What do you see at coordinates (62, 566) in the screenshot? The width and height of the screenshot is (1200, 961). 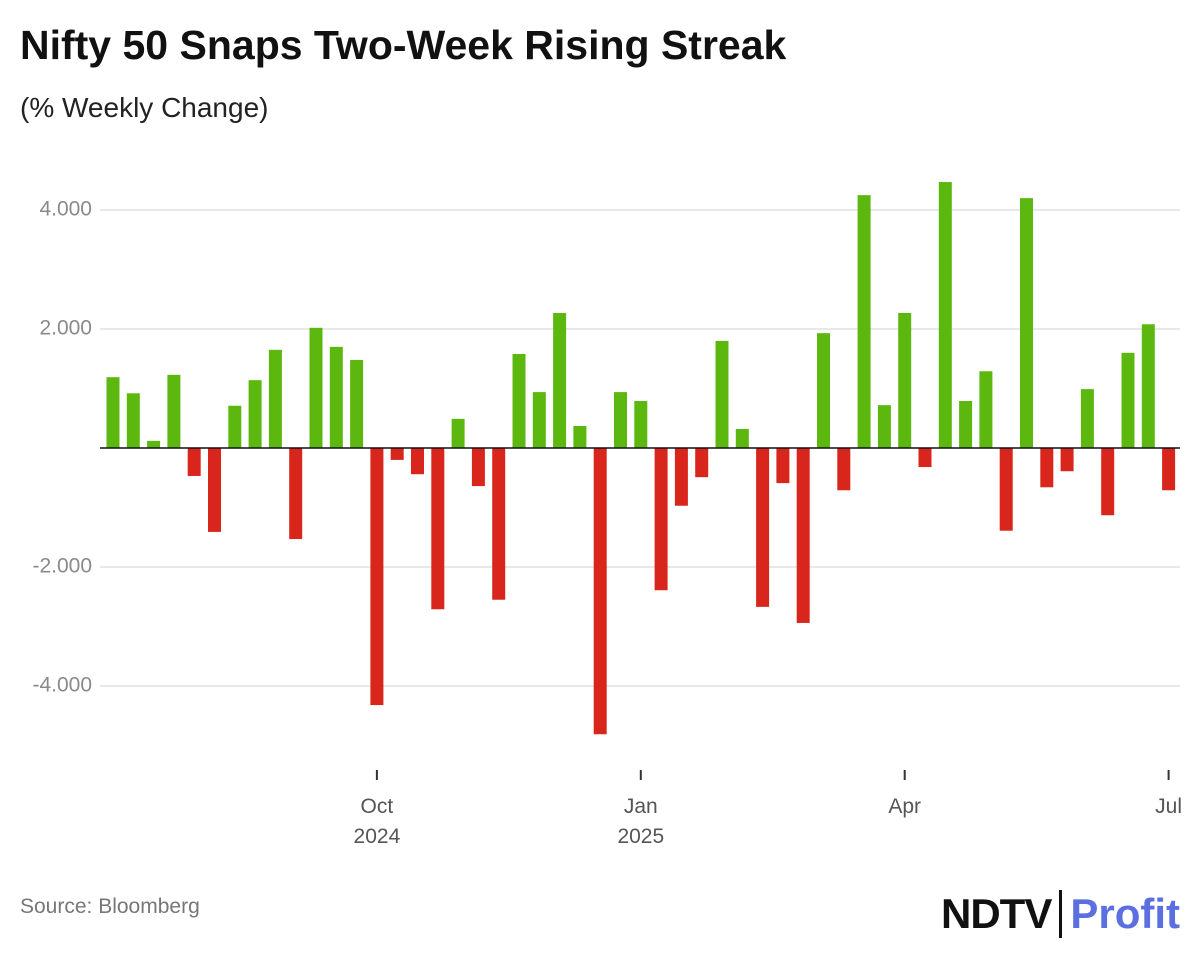 I see `y-tick-label: -2.000` at bounding box center [62, 566].